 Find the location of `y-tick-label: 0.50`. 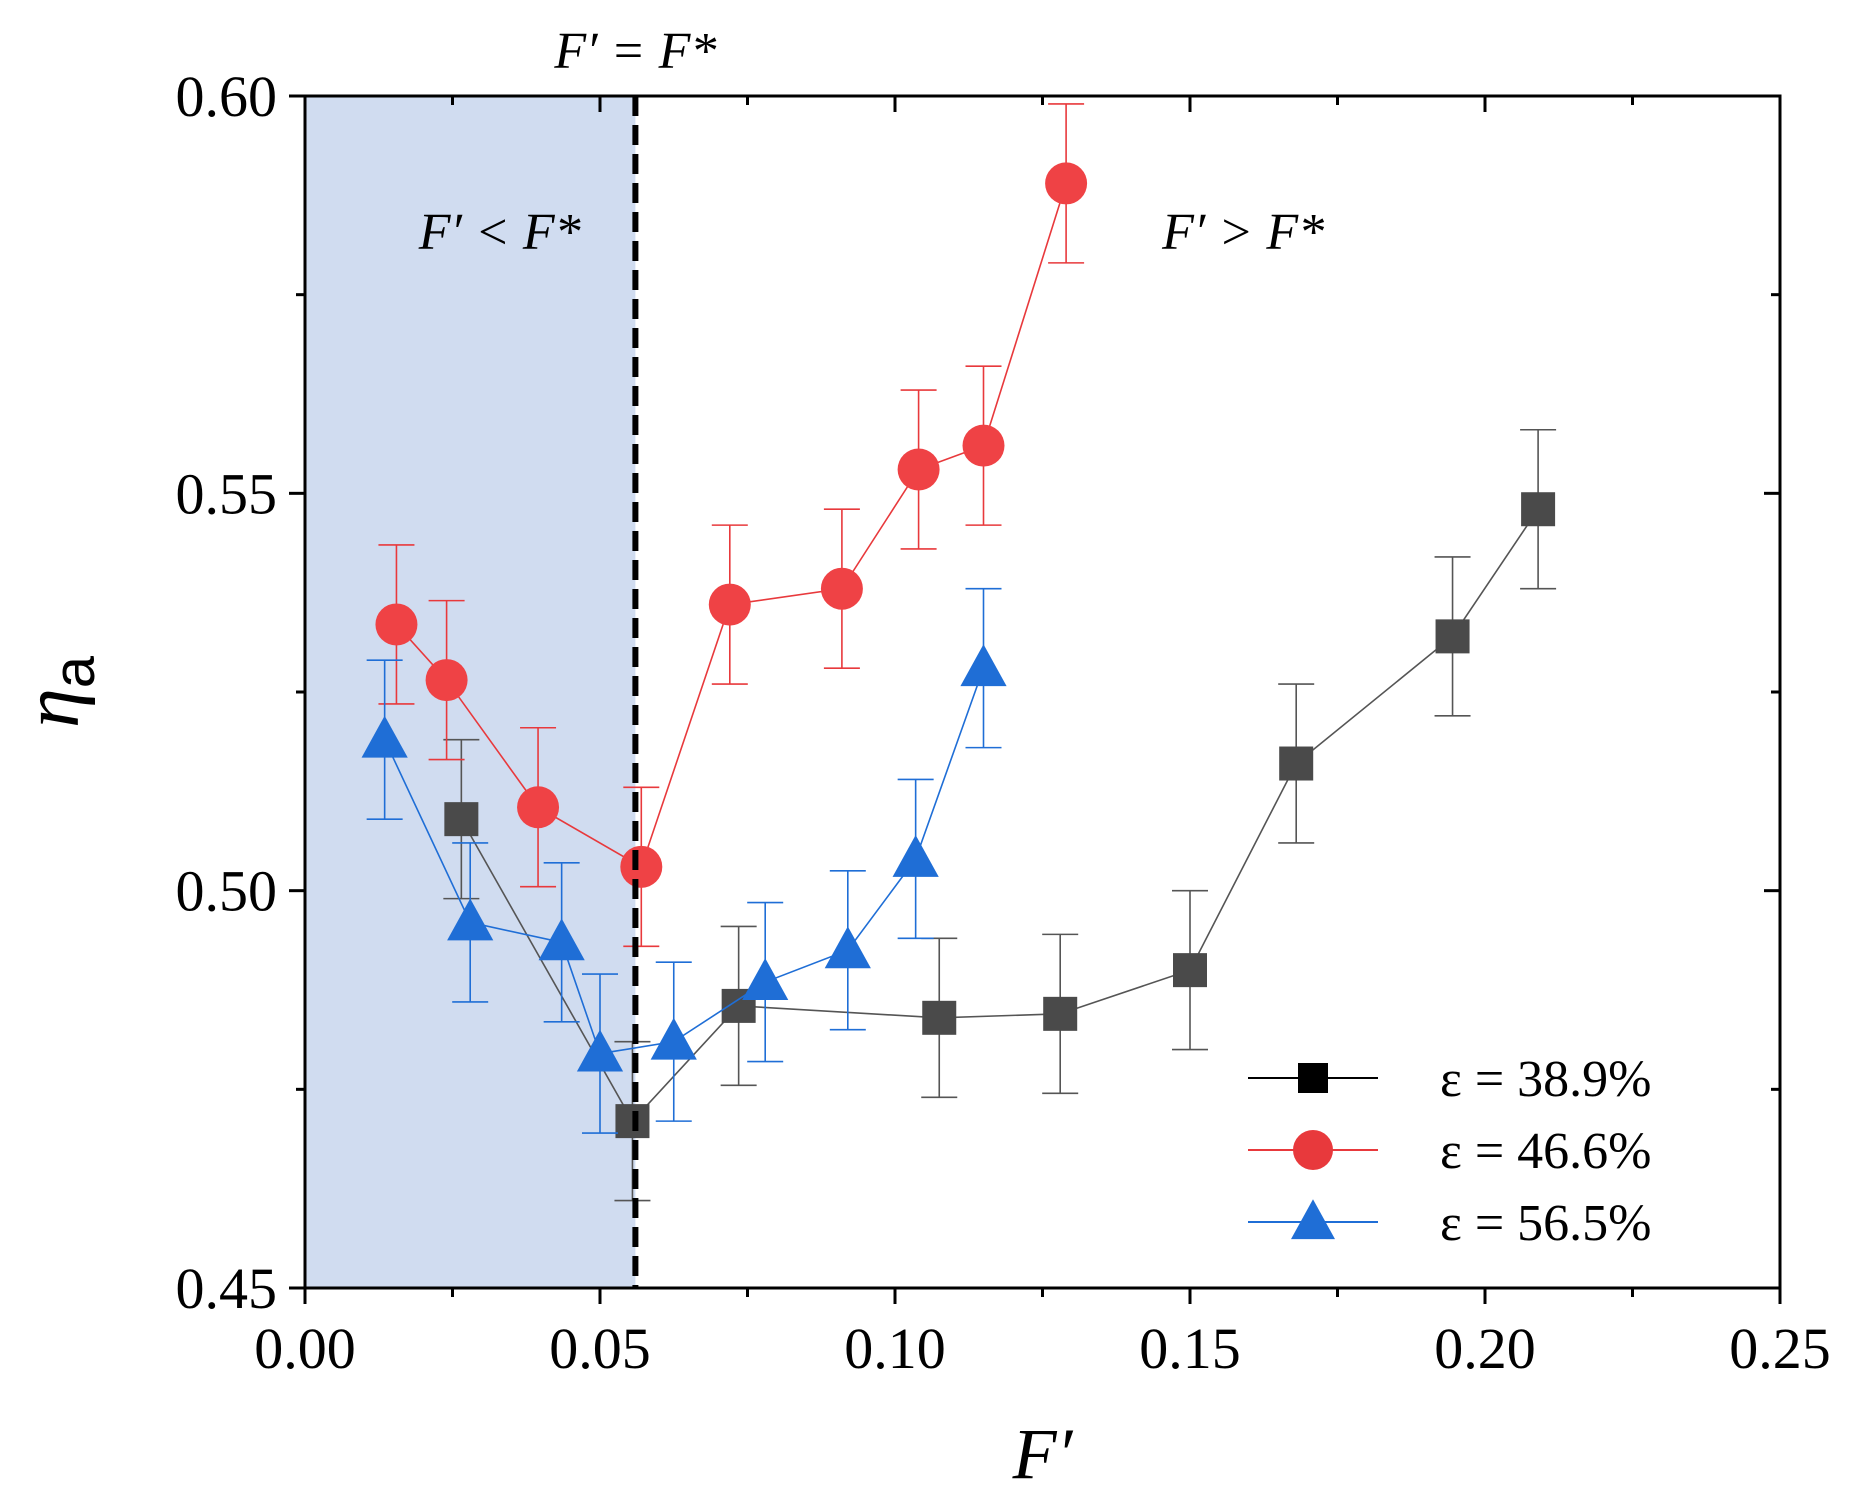

y-tick-label: 0.50 is located at coordinates (227, 891).